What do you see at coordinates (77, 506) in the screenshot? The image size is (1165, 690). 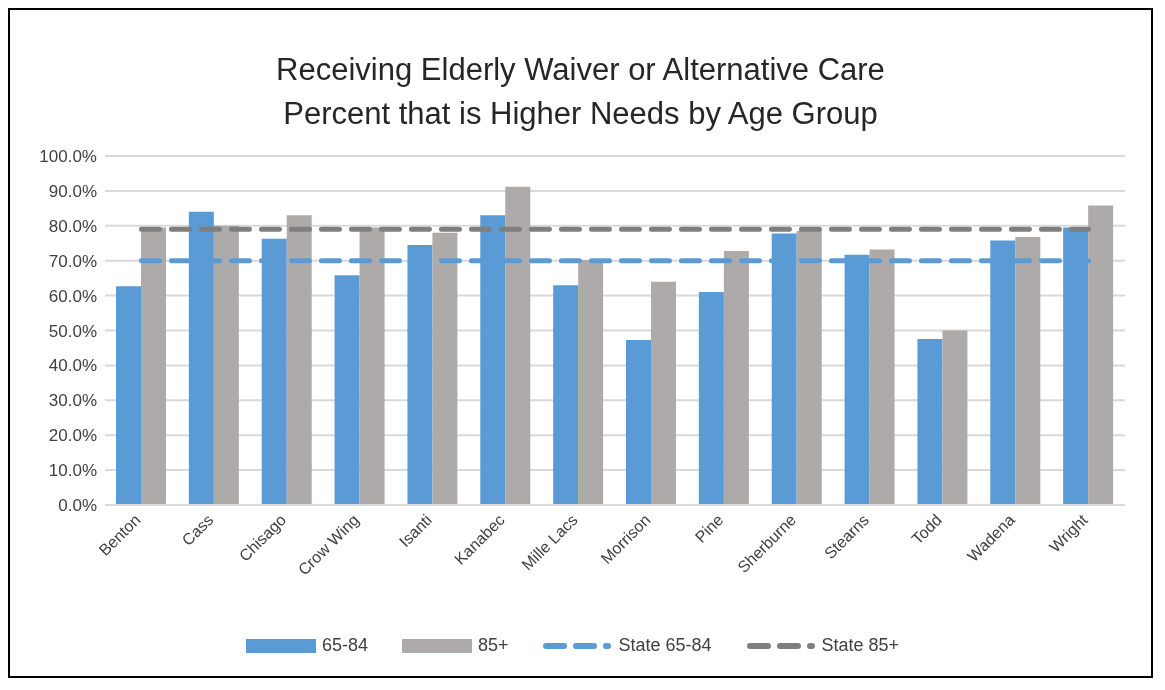 I see `y-tick-label: 0.0%` at bounding box center [77, 506].